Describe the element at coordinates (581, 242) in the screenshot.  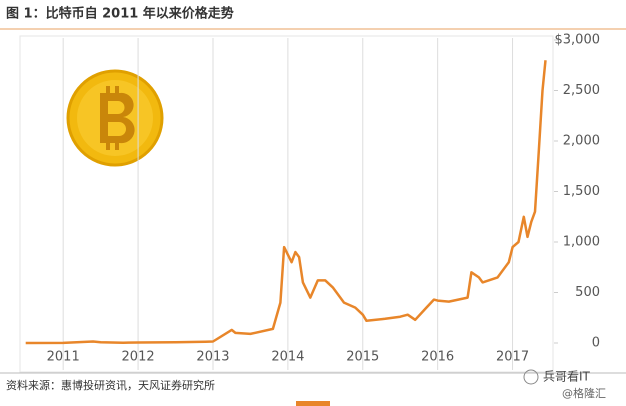
I see `y-tick-label: 1,000` at that location.